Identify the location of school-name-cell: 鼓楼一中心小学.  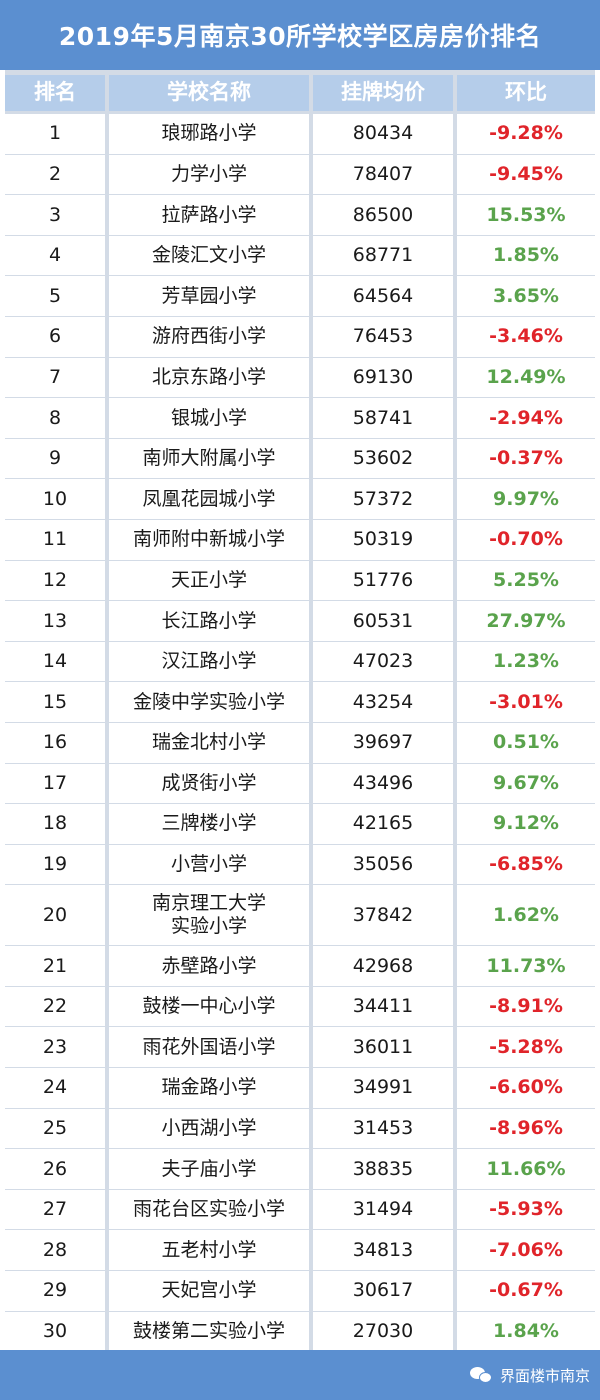
(209, 1007).